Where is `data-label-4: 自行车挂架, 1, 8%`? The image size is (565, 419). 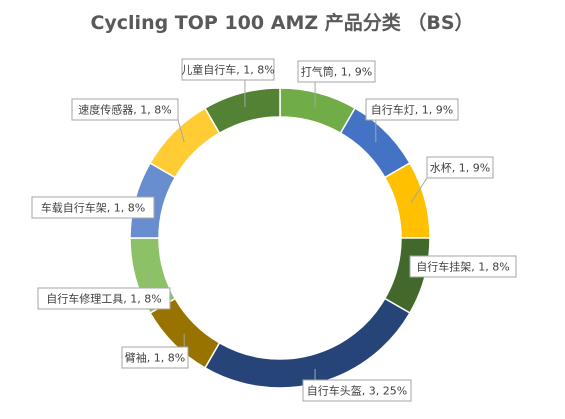 data-label-4: 自行车挂架, 1, 8% is located at coordinates (463, 266).